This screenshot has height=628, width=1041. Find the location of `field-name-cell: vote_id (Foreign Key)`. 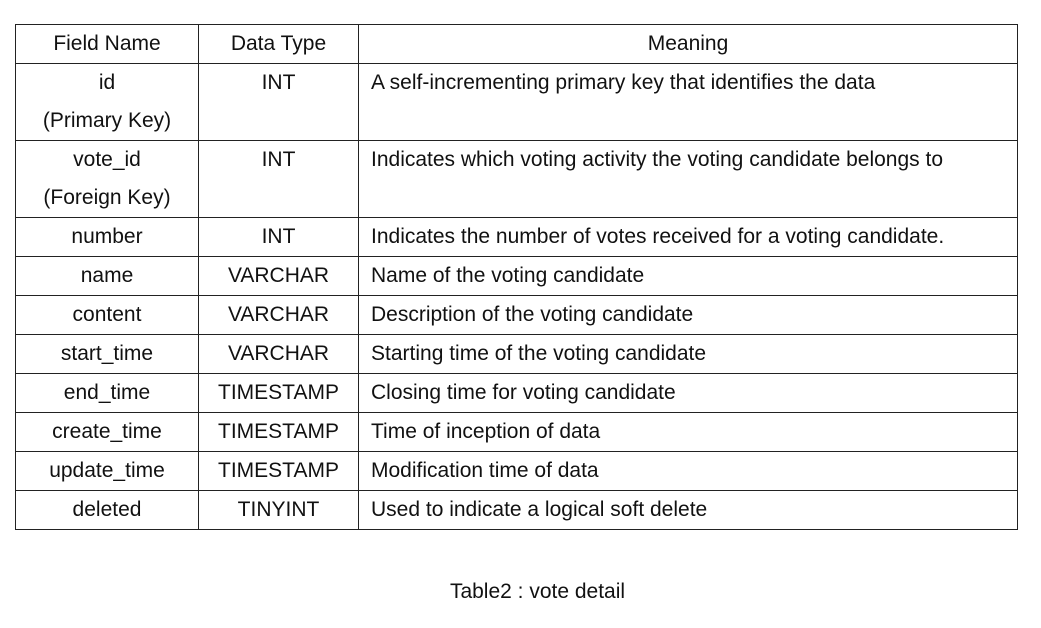

field-name-cell: vote_id (Foreign Key) is located at coordinates (107, 179).